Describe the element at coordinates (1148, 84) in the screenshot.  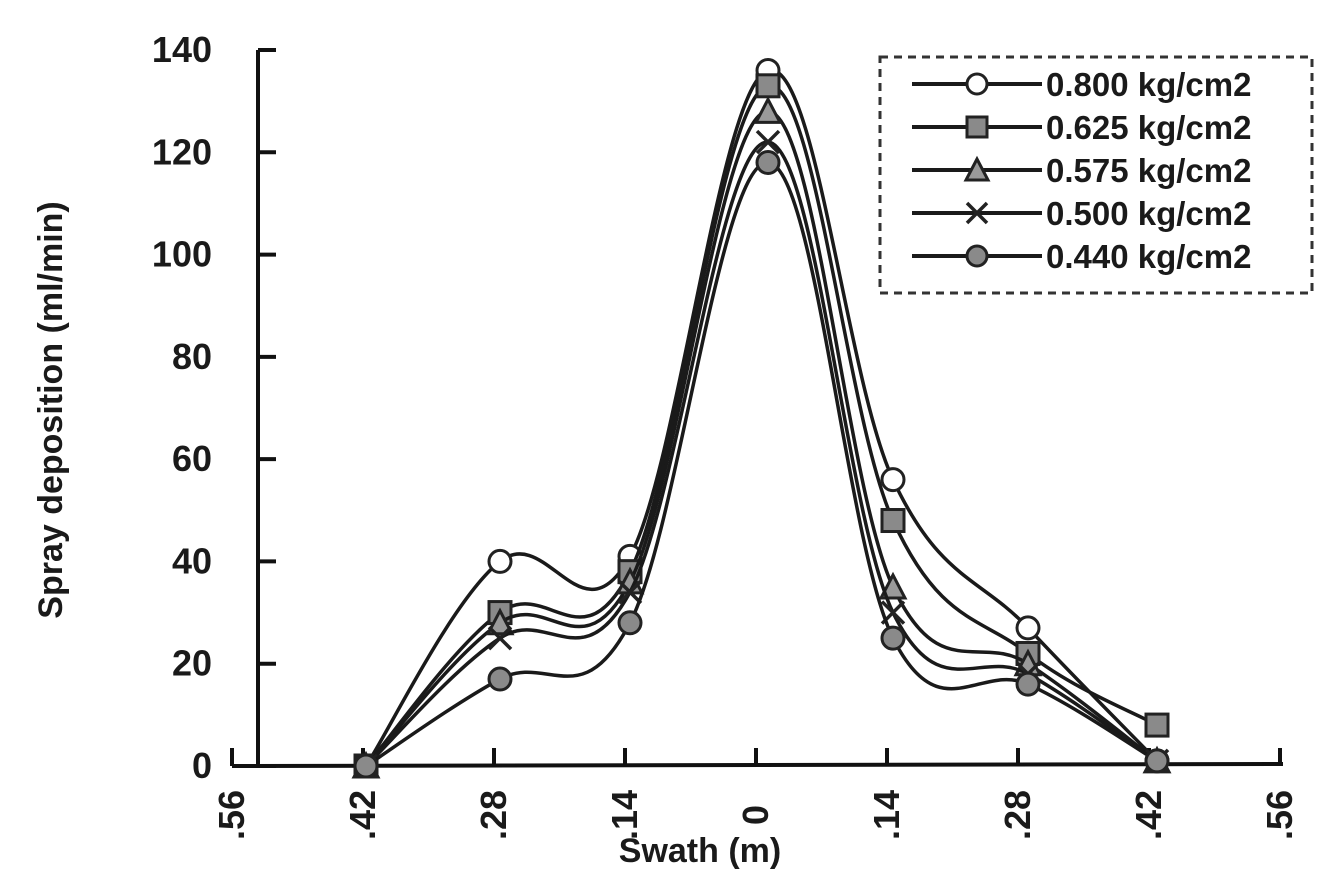
I see `legend-label: 0.800 kg/cm2` at that location.